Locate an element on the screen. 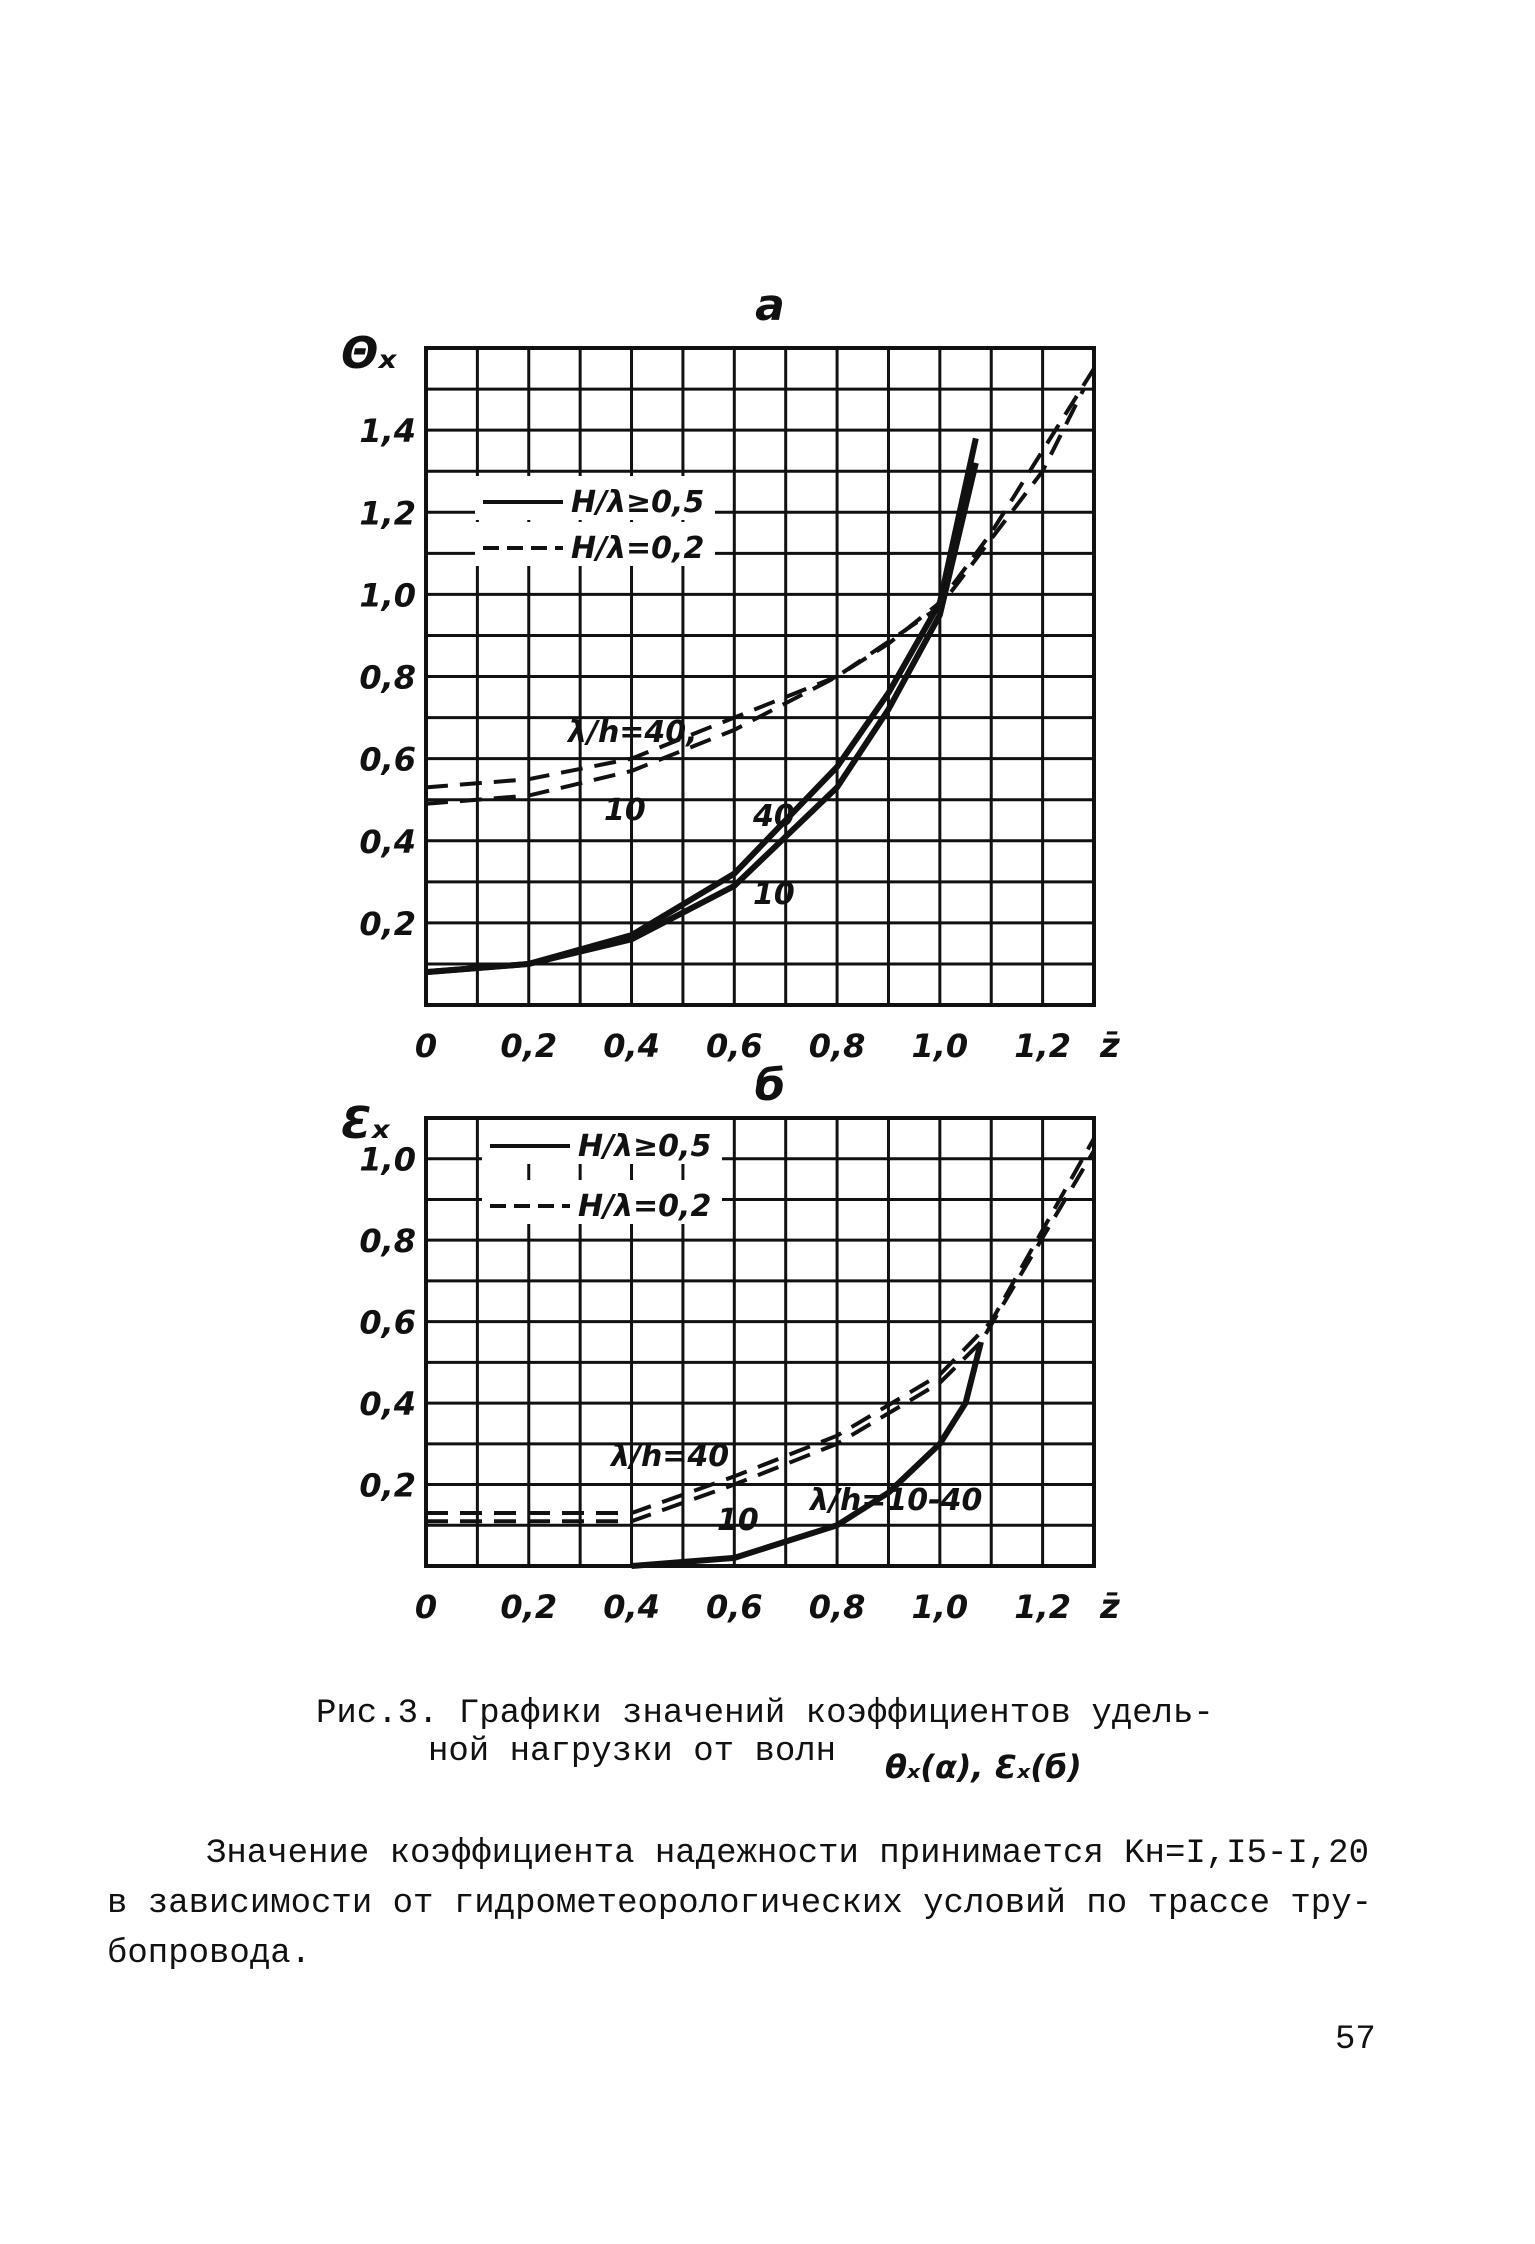 Image resolution: width=1535 pixels, height=2244 pixels. y-axis-label: Ɛₓ is located at coordinates (366, 1123).